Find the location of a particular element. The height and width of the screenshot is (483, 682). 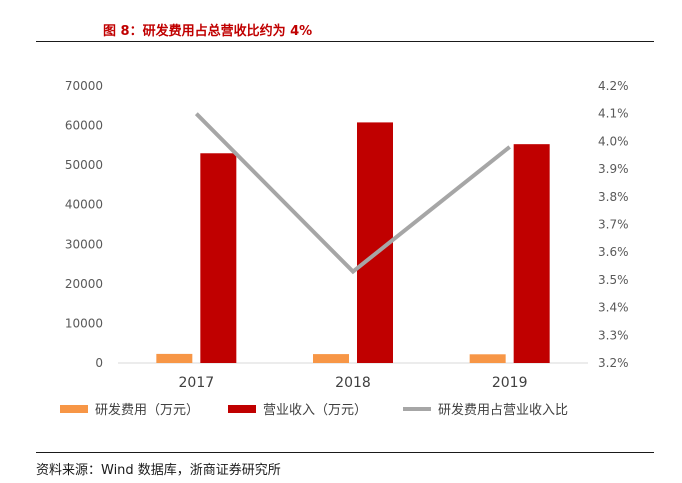

left-tick-label: 50000 is located at coordinates (84, 165).